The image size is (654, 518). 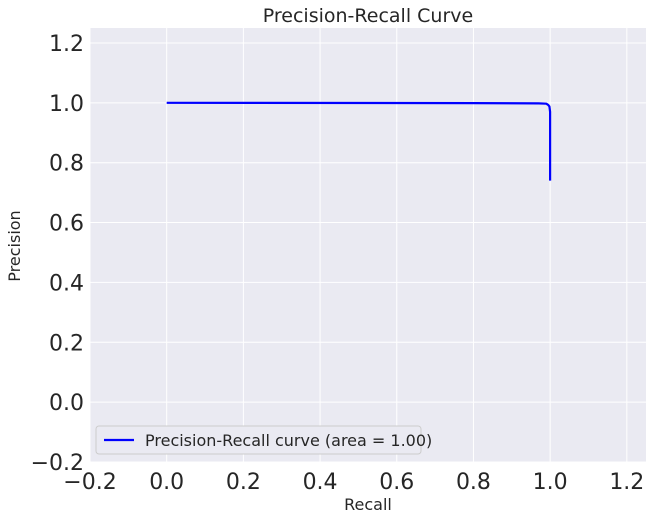 What do you see at coordinates (66, 283) in the screenshot?
I see `y-tick-label: 0.4` at bounding box center [66, 283].